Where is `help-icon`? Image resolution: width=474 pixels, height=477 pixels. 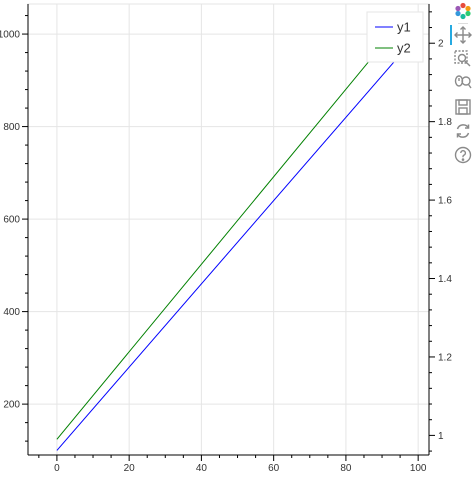
help-icon is located at coordinates (463, 155).